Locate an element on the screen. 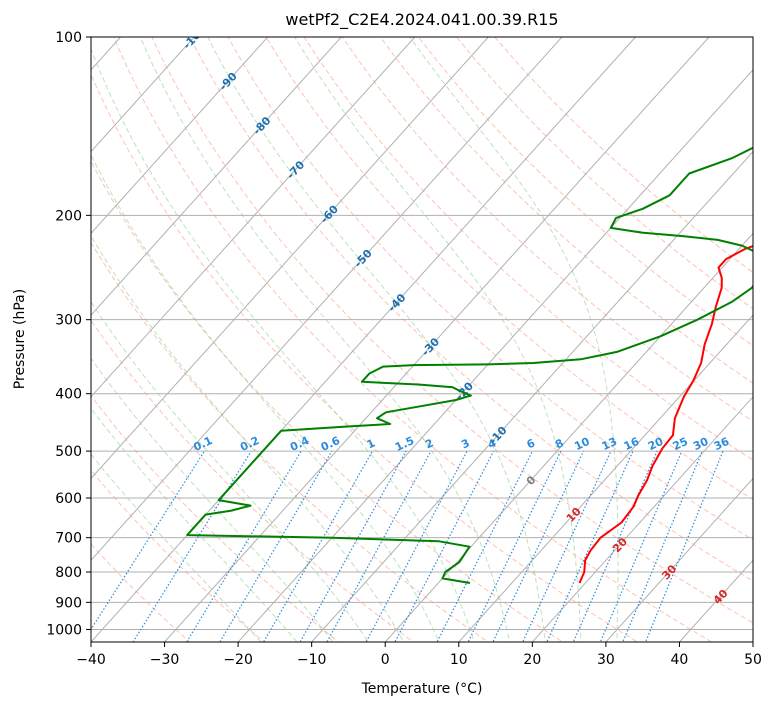 The image size is (775, 708). x-tick-label: 20 is located at coordinates (532, 660).